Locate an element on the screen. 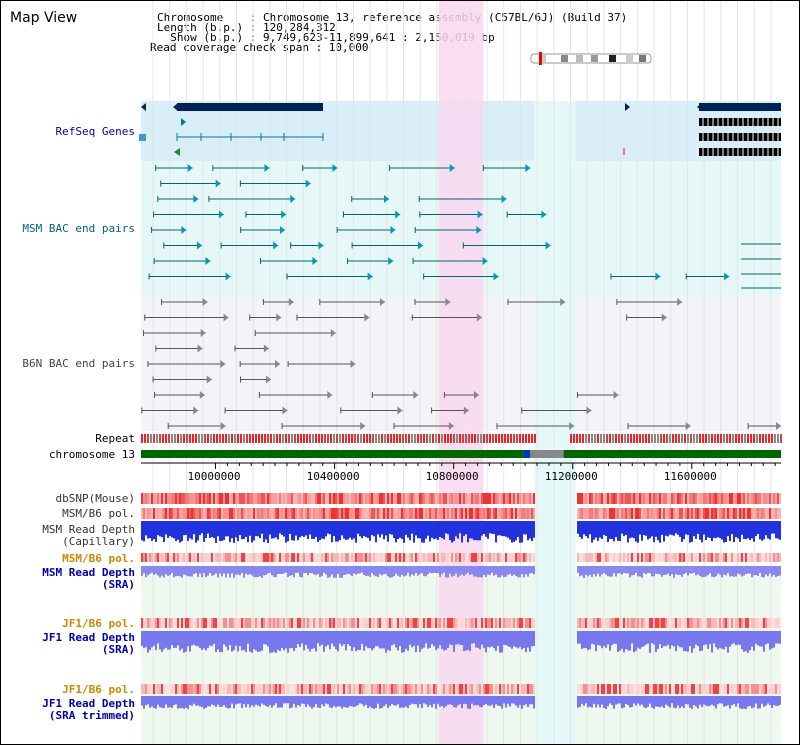 This screenshot has height=745, width=800. track-label-msm-bac: MSM BAC end pairs is located at coordinates (78, 228).